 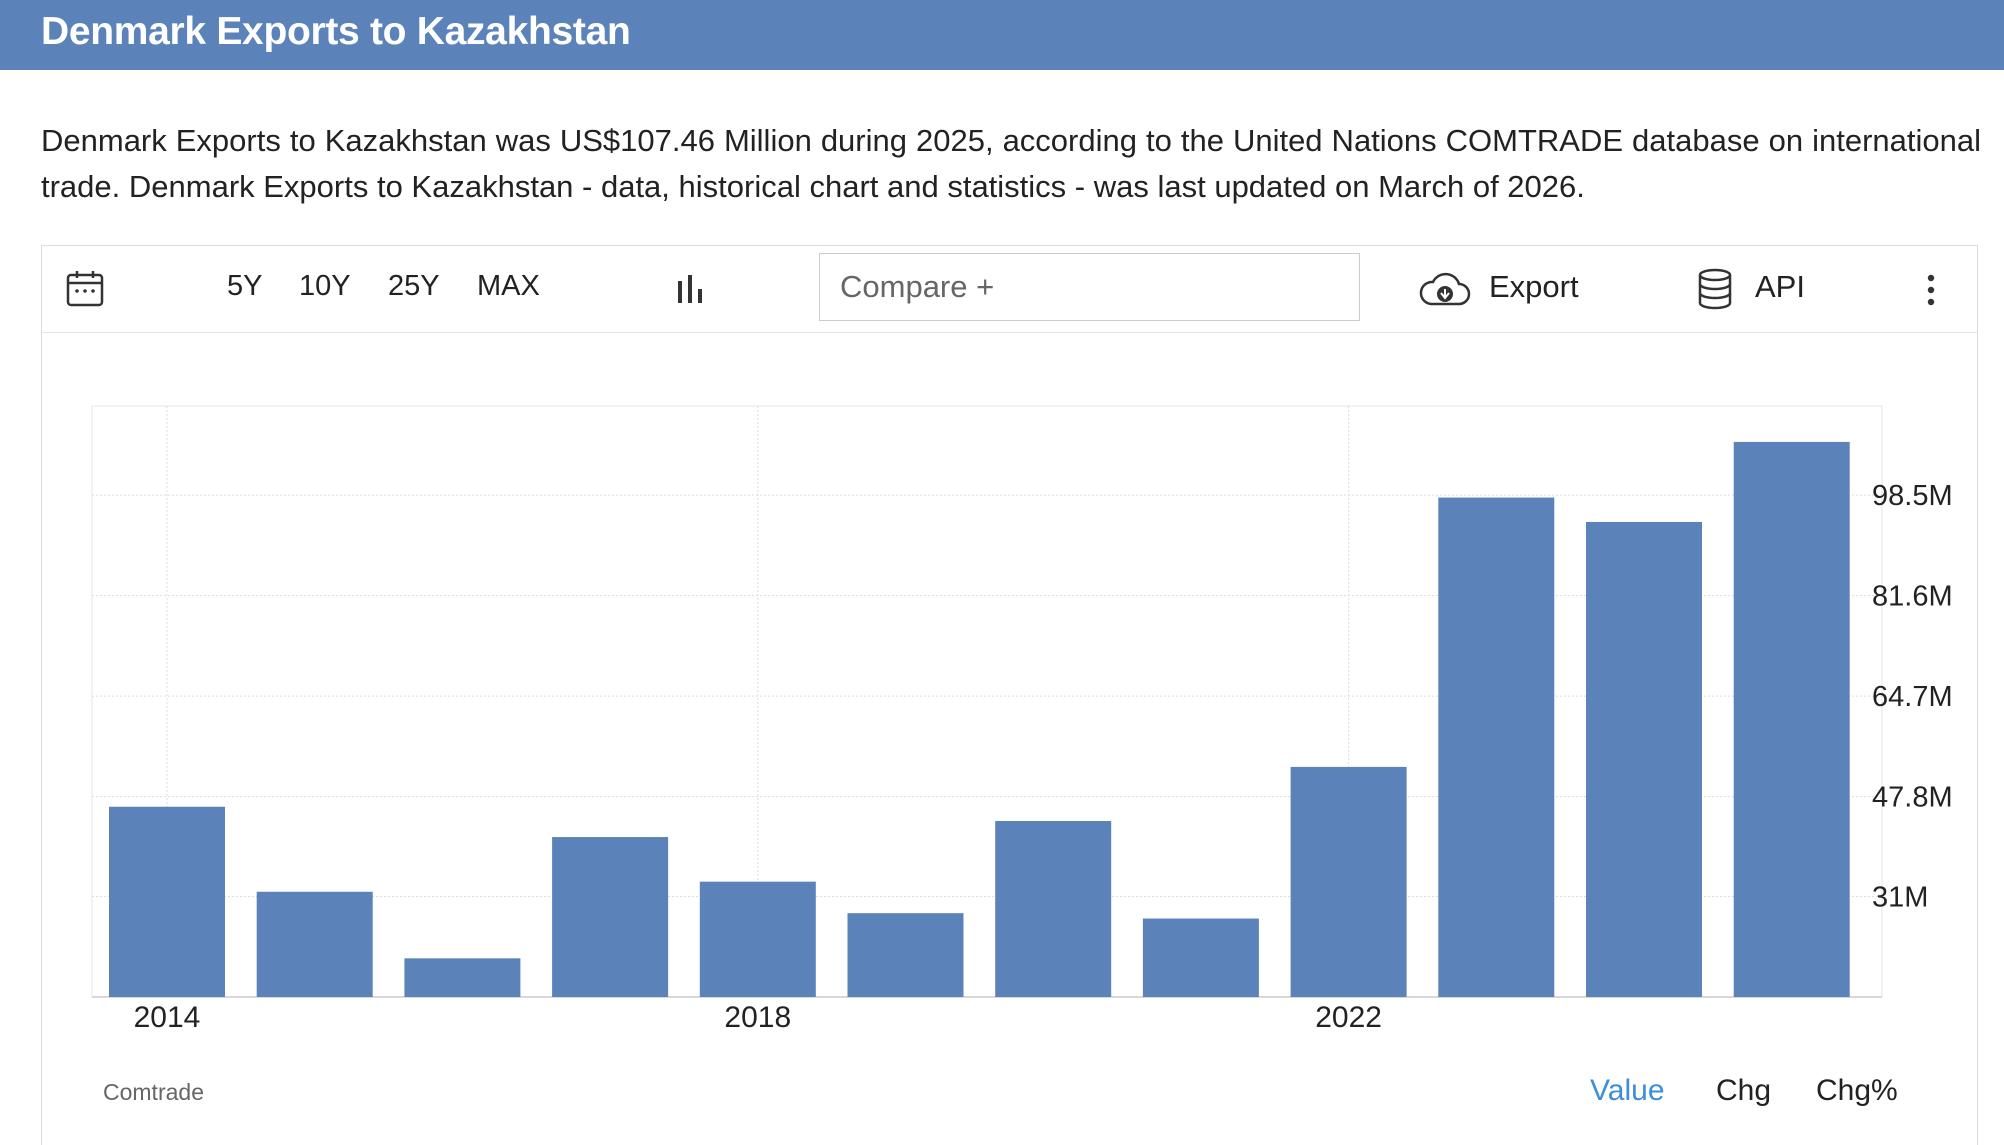 I want to click on chart-toolbar: 5Y 10Y 25Y MAX Export, so click(x=1009, y=289).